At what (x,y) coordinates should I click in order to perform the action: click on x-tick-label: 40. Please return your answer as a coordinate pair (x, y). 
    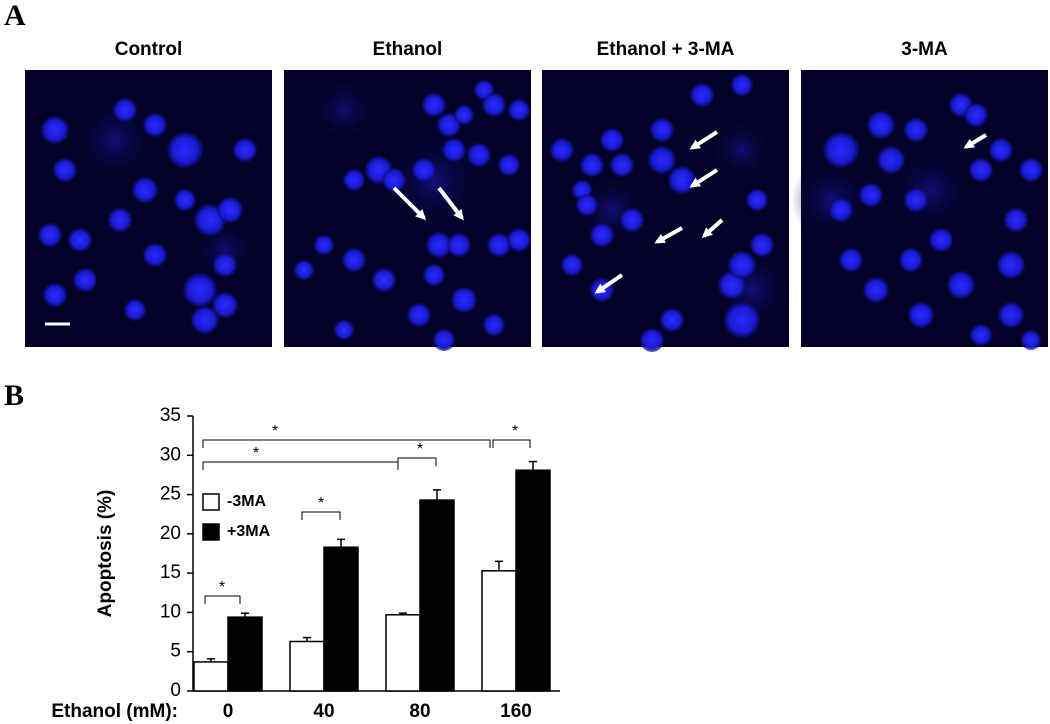
    Looking at the image, I should click on (323, 711).